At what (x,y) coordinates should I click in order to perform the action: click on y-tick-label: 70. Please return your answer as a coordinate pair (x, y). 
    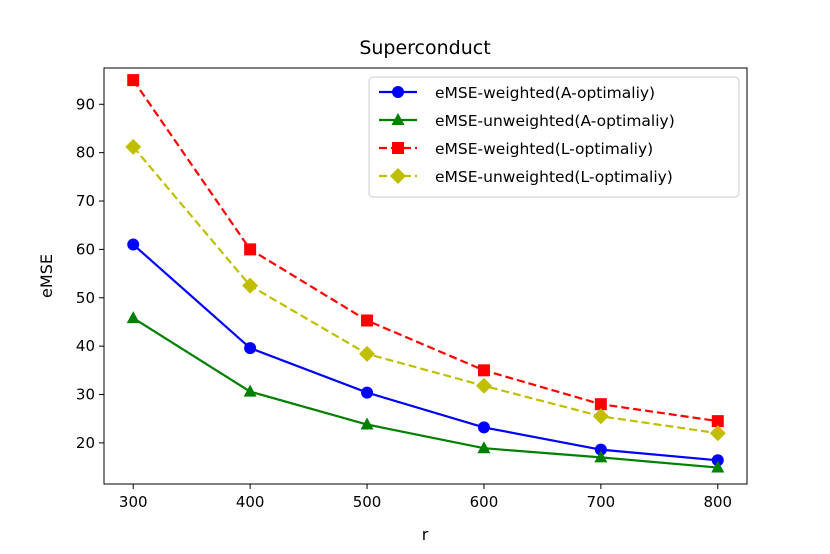
    Looking at the image, I should click on (85, 201).